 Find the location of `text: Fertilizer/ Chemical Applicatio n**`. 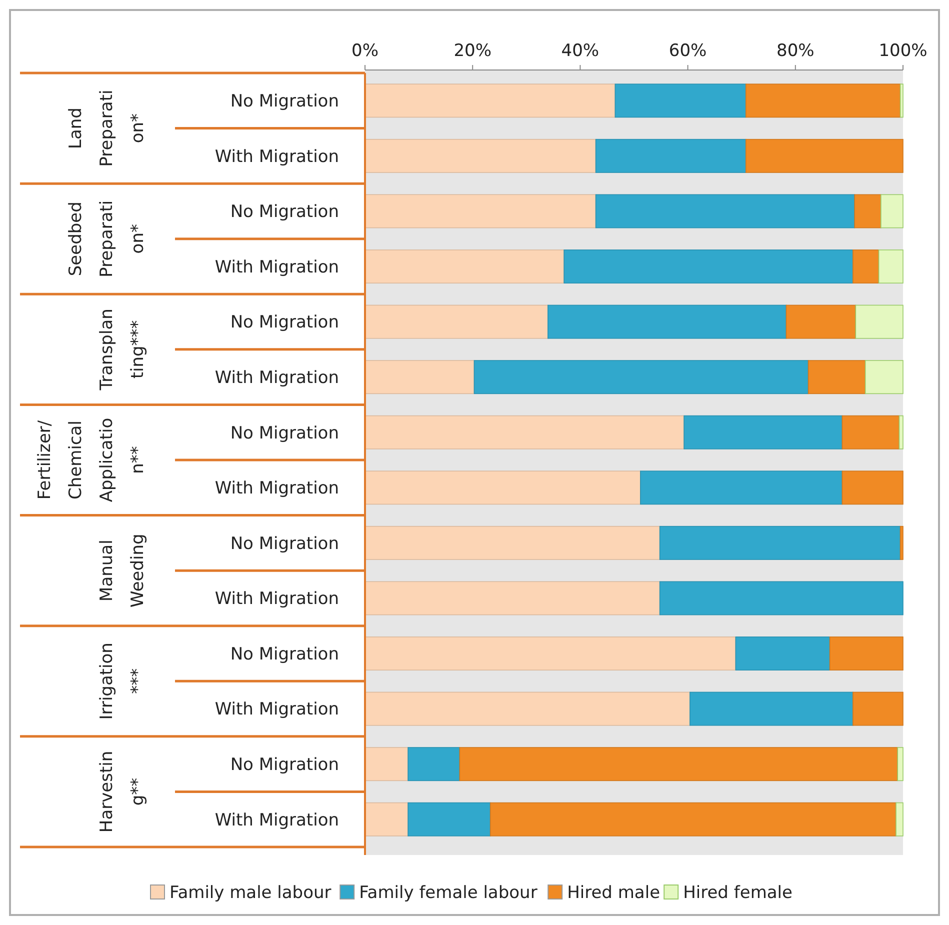

text: Fertilizer/ Chemical Applicatio n** is located at coordinates (91, 460).